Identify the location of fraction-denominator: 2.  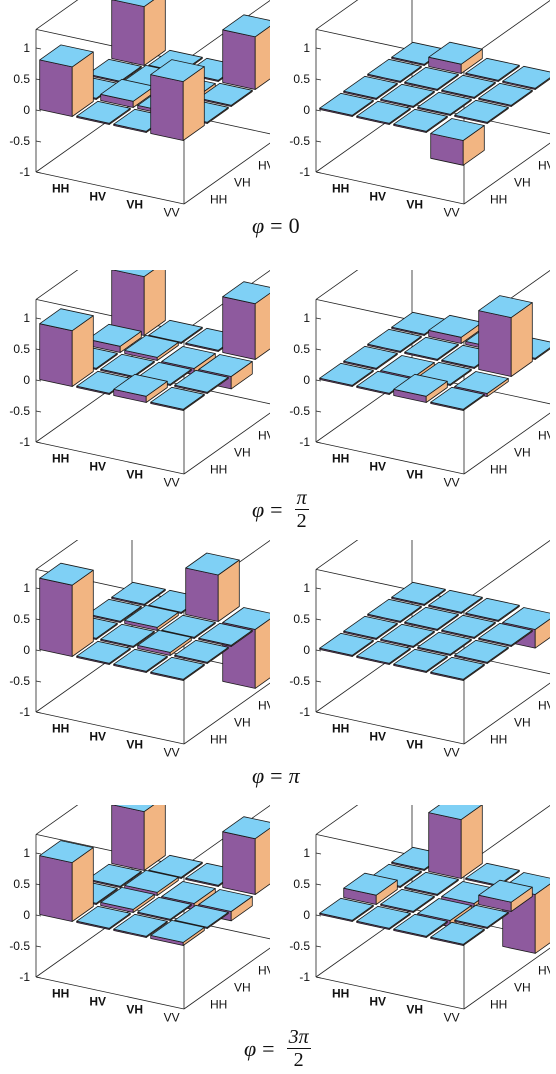
(298, 1060).